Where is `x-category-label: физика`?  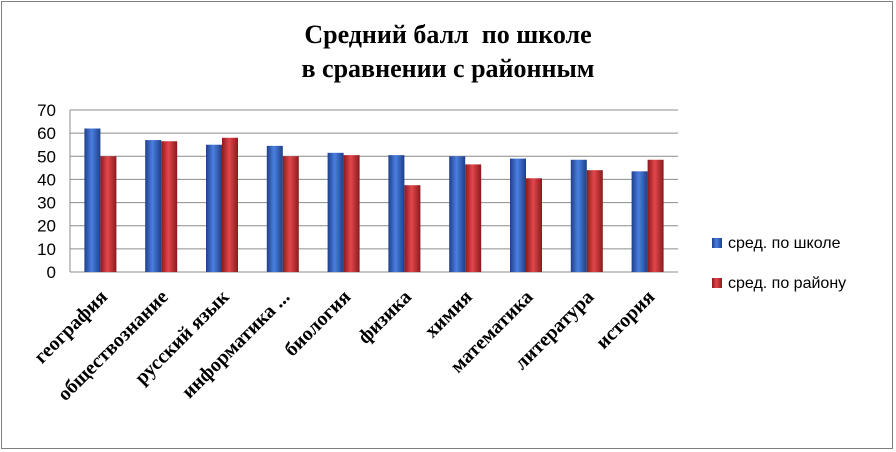 x-category-label: физика is located at coordinates (385, 317).